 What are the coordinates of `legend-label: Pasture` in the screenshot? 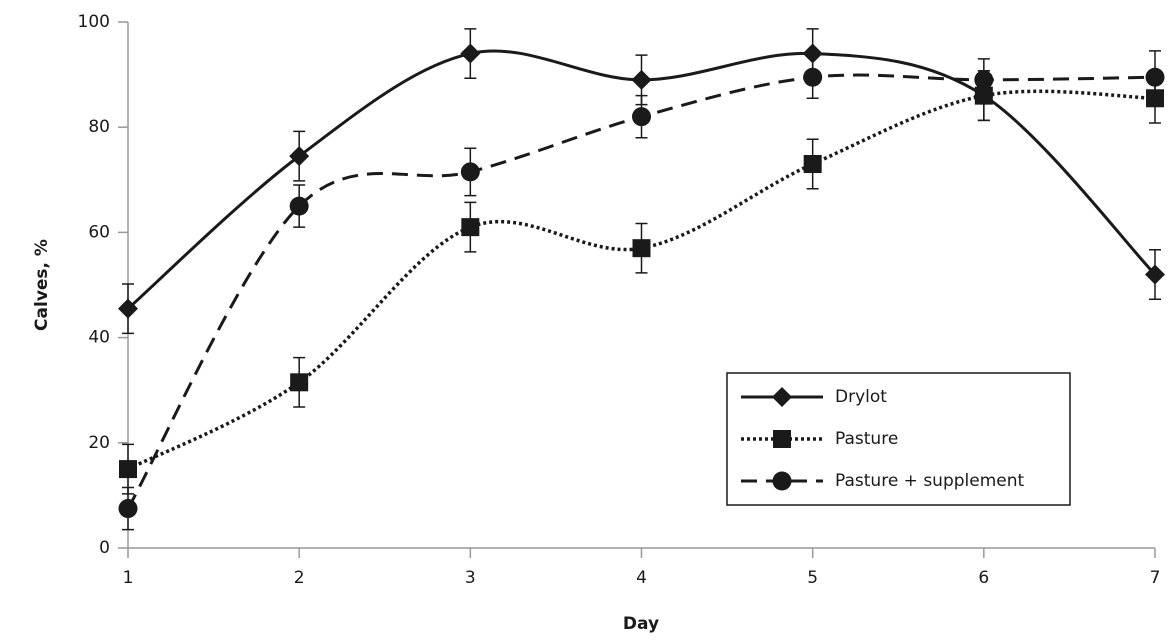 It's located at (866, 439).